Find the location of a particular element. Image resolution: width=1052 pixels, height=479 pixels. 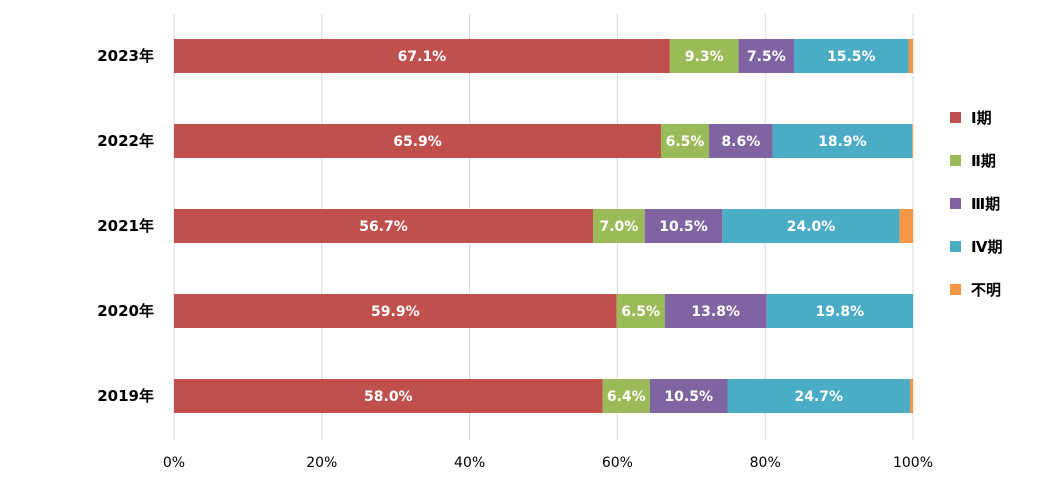

data-label: 19.8% is located at coordinates (840, 312).